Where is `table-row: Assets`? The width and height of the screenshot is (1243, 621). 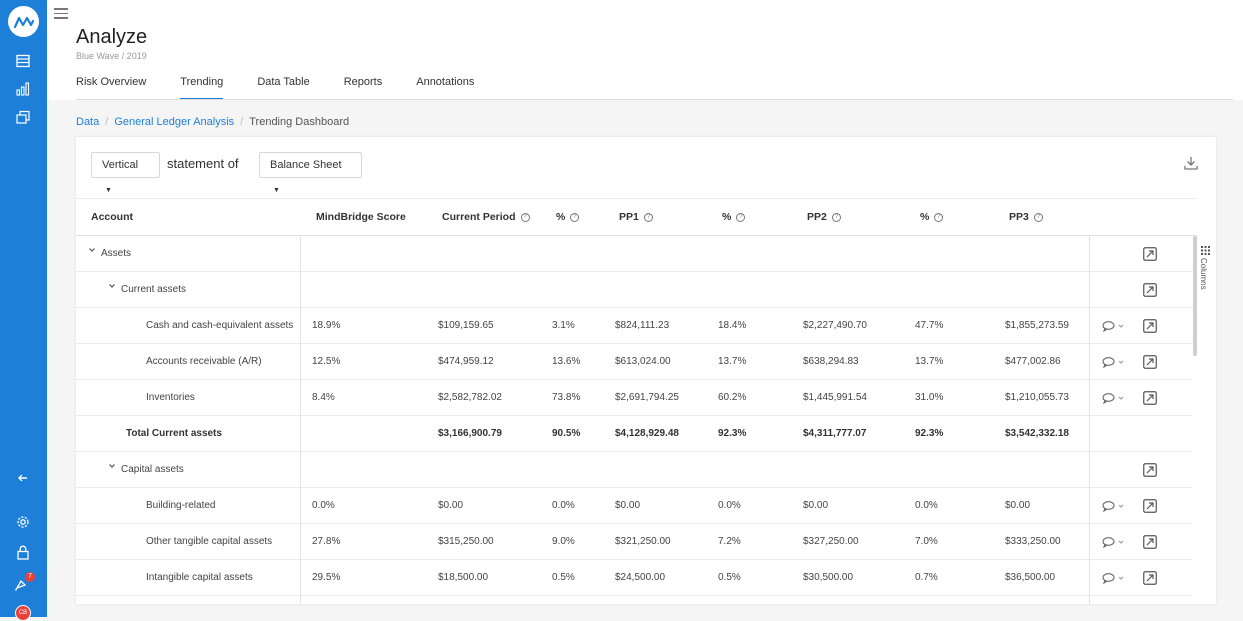
table-row: Assets is located at coordinates (634, 254).